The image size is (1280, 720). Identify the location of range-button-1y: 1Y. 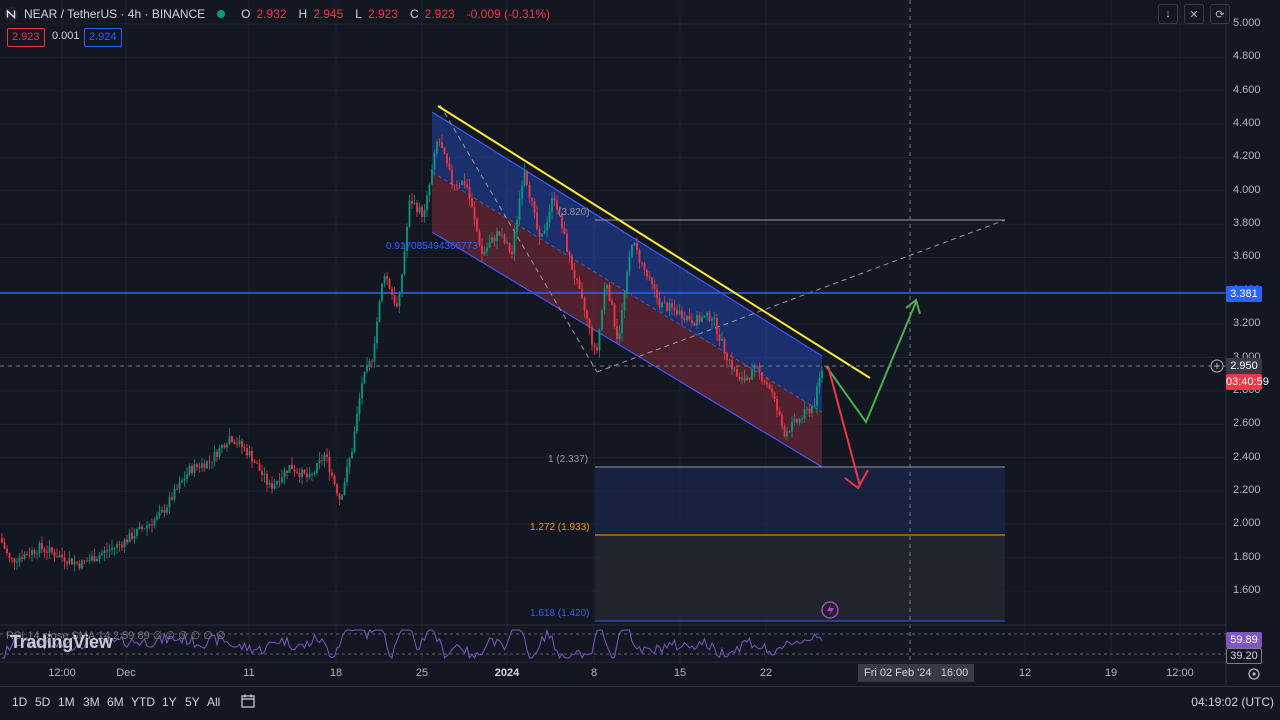
(169, 702).